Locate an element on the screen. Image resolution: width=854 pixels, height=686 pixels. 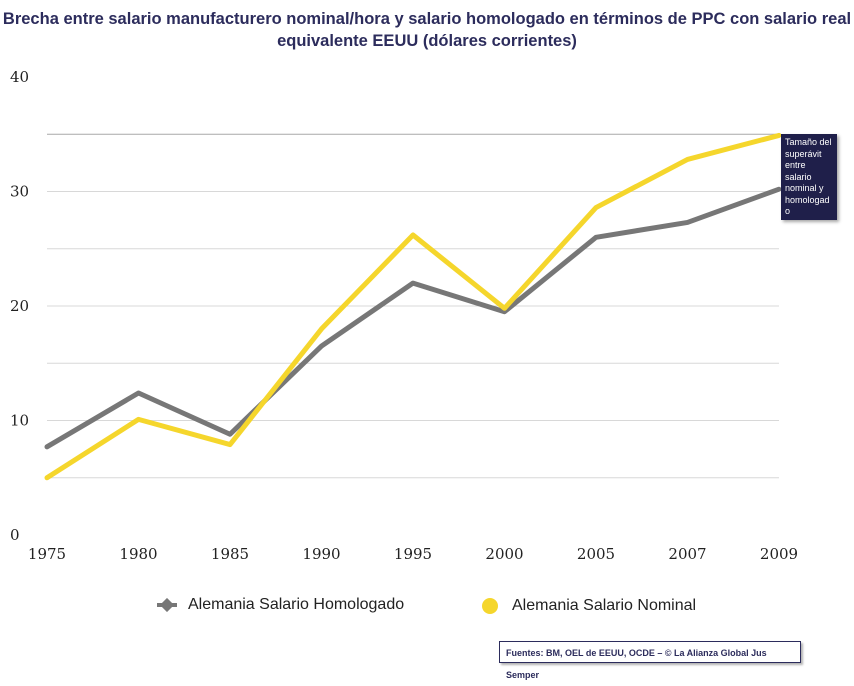
x-tick-label: 1995 is located at coordinates (413, 554).